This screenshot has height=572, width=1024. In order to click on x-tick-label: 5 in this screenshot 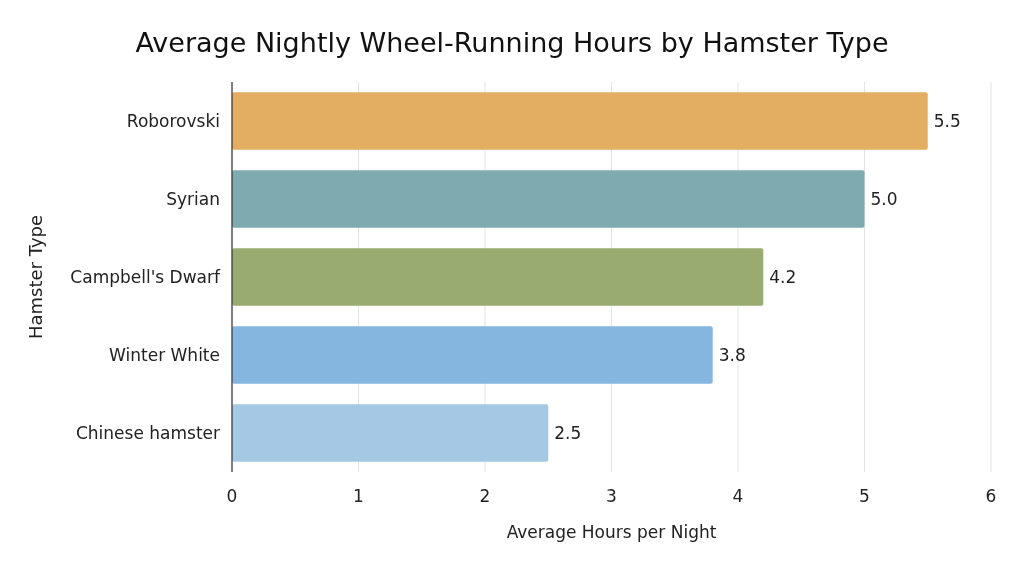, I will do `click(864, 496)`.